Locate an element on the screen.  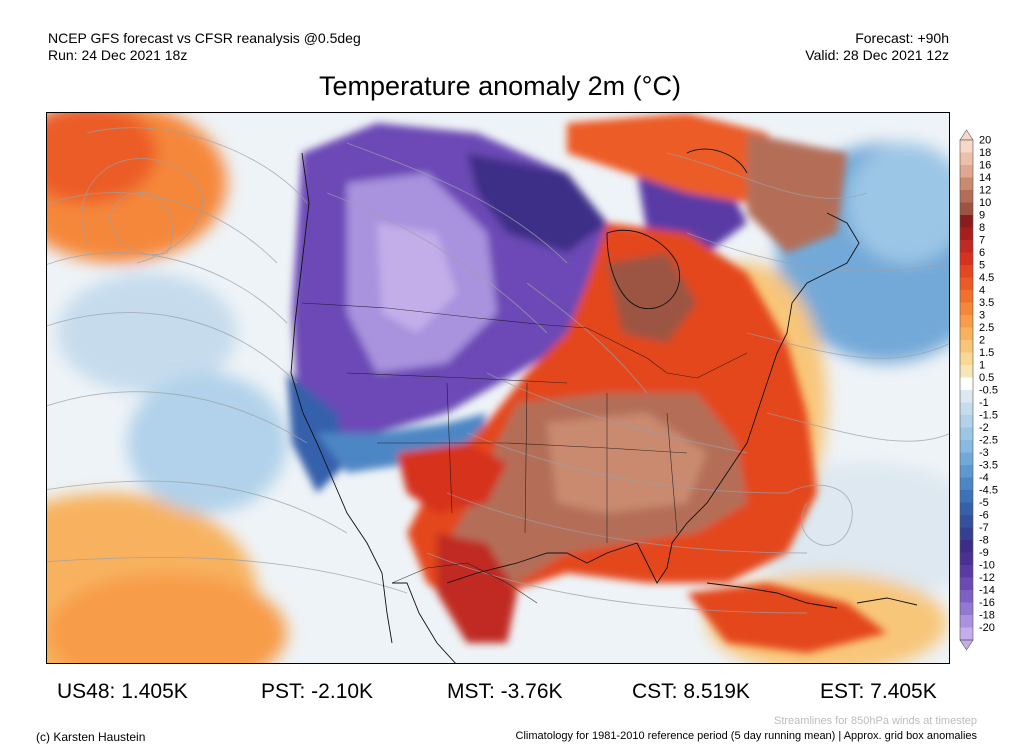
colorbar-tick-label: -2 is located at coordinates (984, 428).